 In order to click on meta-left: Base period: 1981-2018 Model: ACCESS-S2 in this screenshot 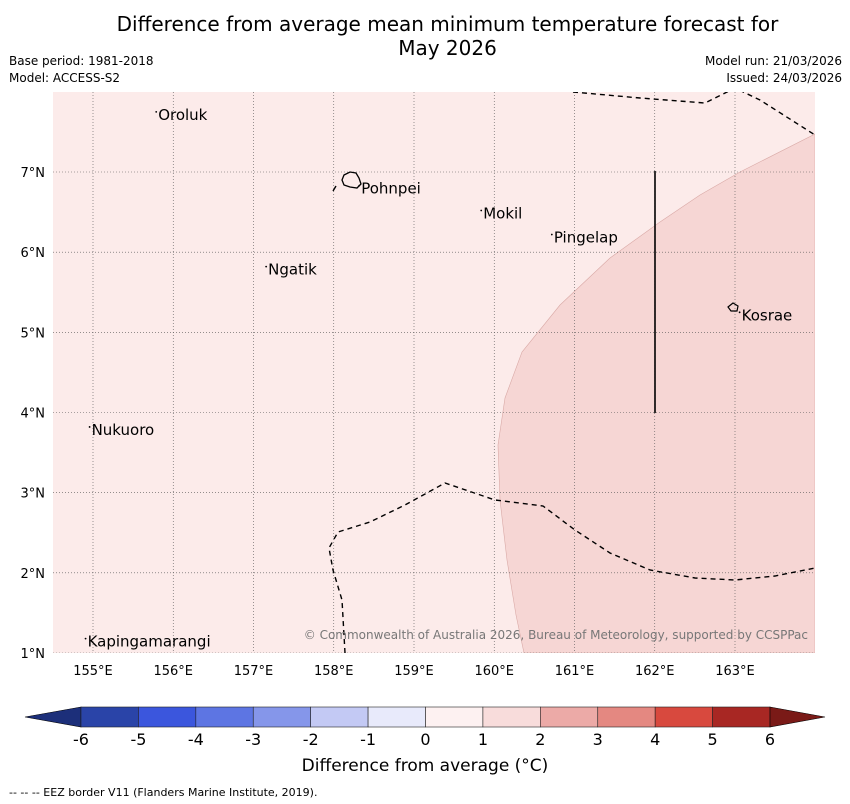, I will do `click(81, 70)`.